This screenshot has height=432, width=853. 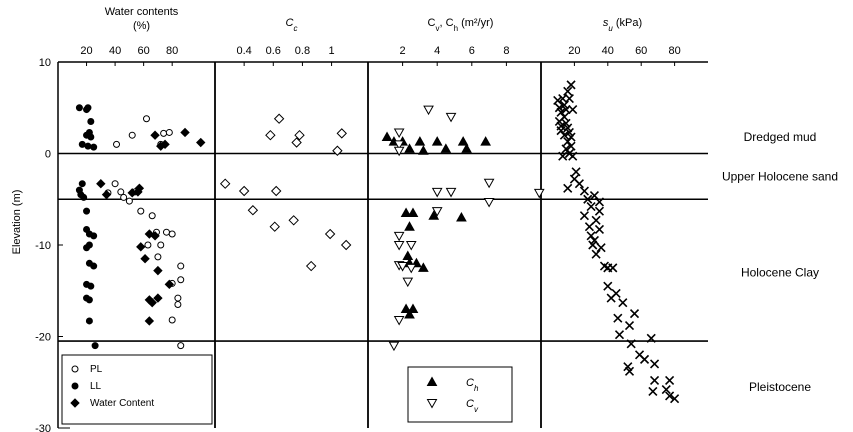 What do you see at coordinates (332, 51) in the screenshot?
I see `x-tick-label-cc: 1` at bounding box center [332, 51].